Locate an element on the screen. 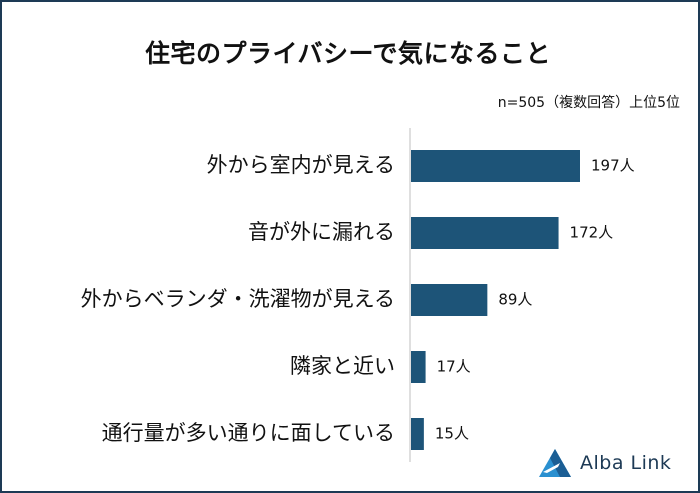 Image resolution: width=700 pixels, height=493 pixels. value-label: 197人 is located at coordinates (613, 166).